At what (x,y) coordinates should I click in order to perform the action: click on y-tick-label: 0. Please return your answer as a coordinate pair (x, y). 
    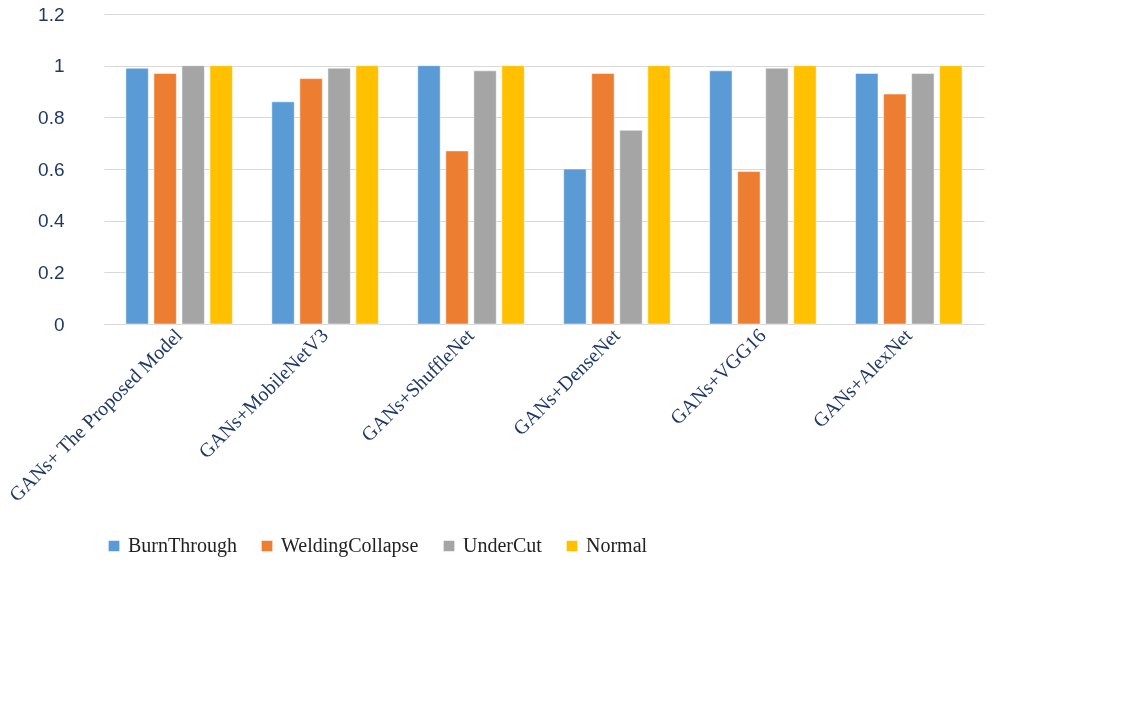
    Looking at the image, I should click on (59, 324).